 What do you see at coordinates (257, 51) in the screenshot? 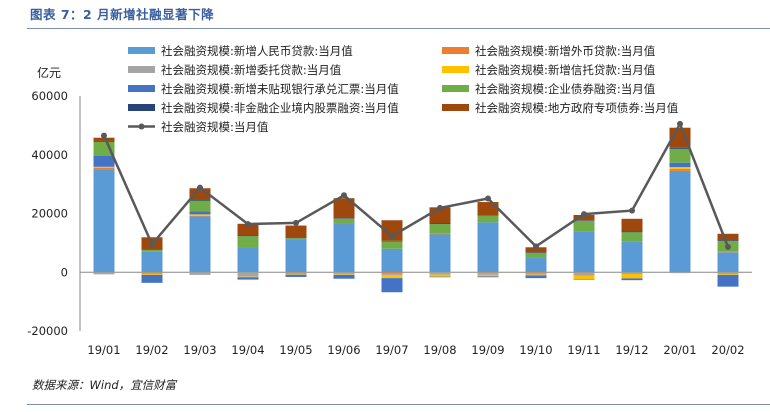
I see `legend-label: 社会融资规模:新增人民币贷款:当月值` at bounding box center [257, 51].